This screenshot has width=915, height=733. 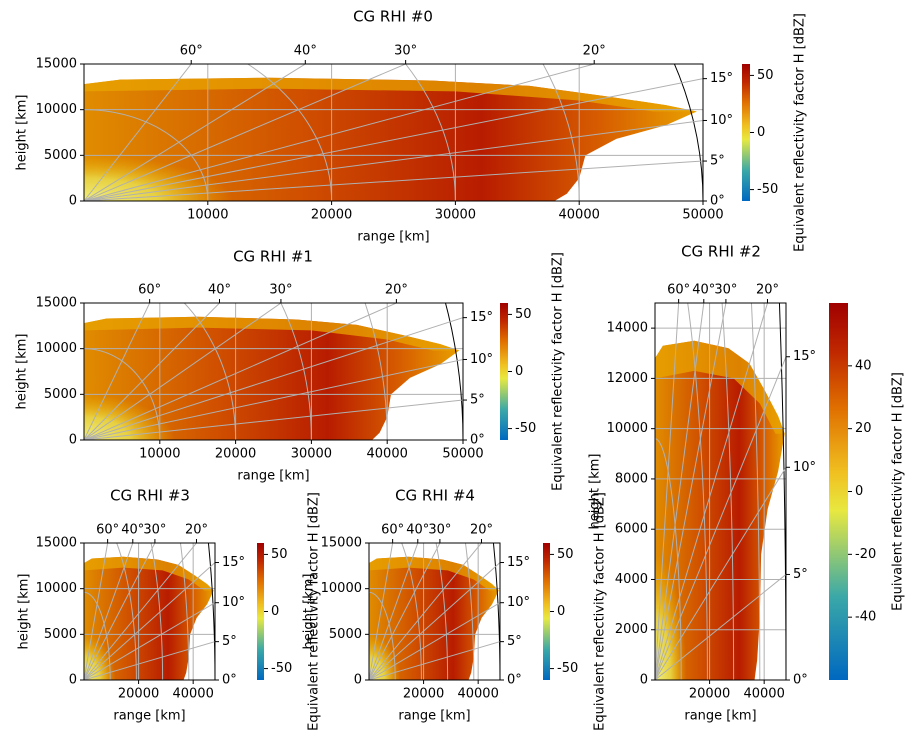 I want to click on colorbar-tick-label: -40, so click(x=865, y=617).